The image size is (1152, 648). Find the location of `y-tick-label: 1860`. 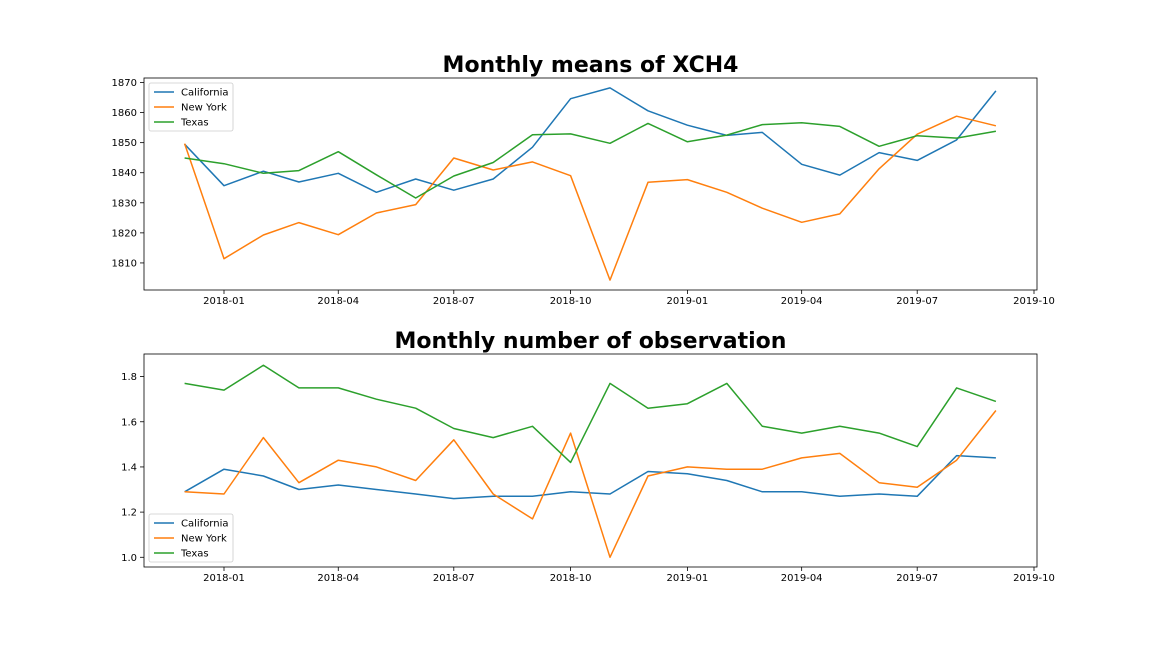

y-tick-label: 1860 is located at coordinates (124, 113).